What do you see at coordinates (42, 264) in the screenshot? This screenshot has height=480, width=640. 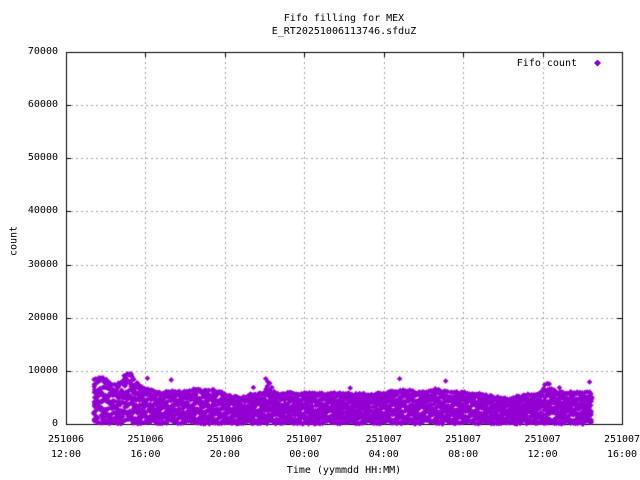 I see `y-tick-label: 30000` at bounding box center [42, 264].